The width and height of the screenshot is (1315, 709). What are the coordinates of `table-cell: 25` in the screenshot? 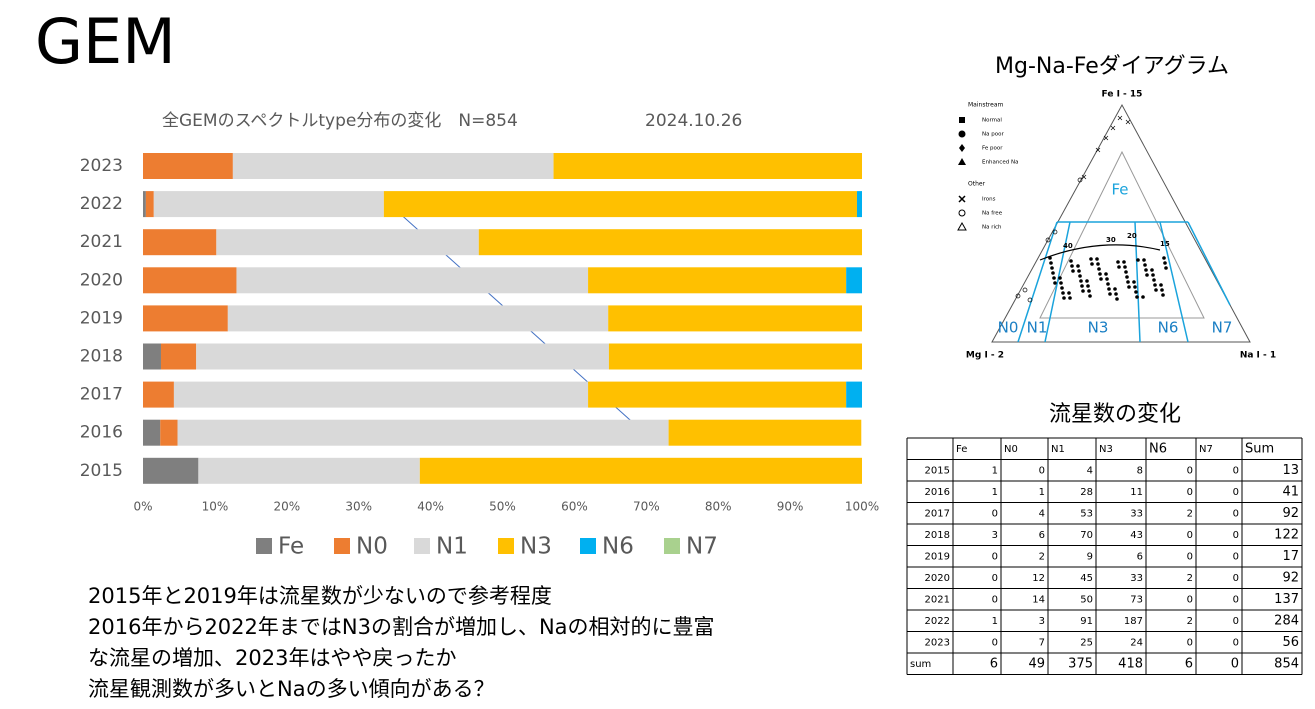 It's located at (1086, 642).